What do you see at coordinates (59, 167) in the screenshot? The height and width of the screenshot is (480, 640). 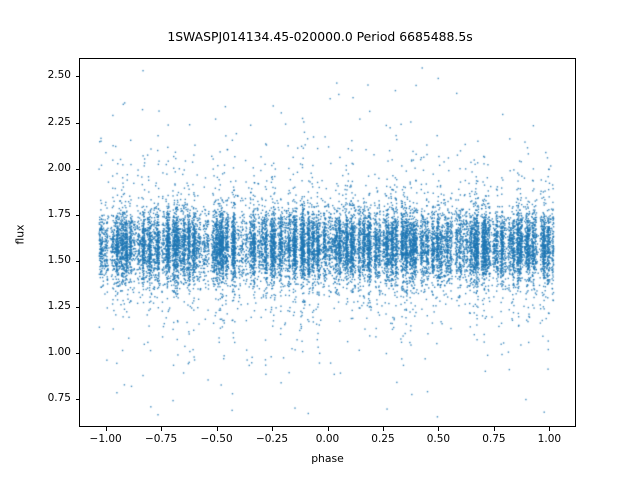 I see `y-tick-label: 2.00` at bounding box center [59, 167].